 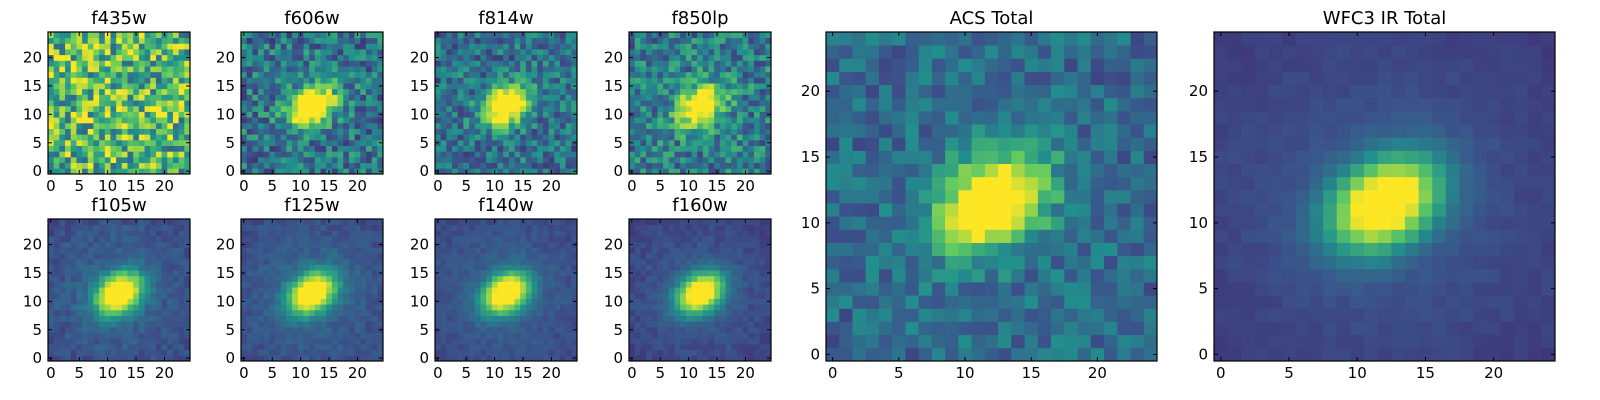 What do you see at coordinates (37, 330) in the screenshot?
I see `y-tick-label: 5` at bounding box center [37, 330].